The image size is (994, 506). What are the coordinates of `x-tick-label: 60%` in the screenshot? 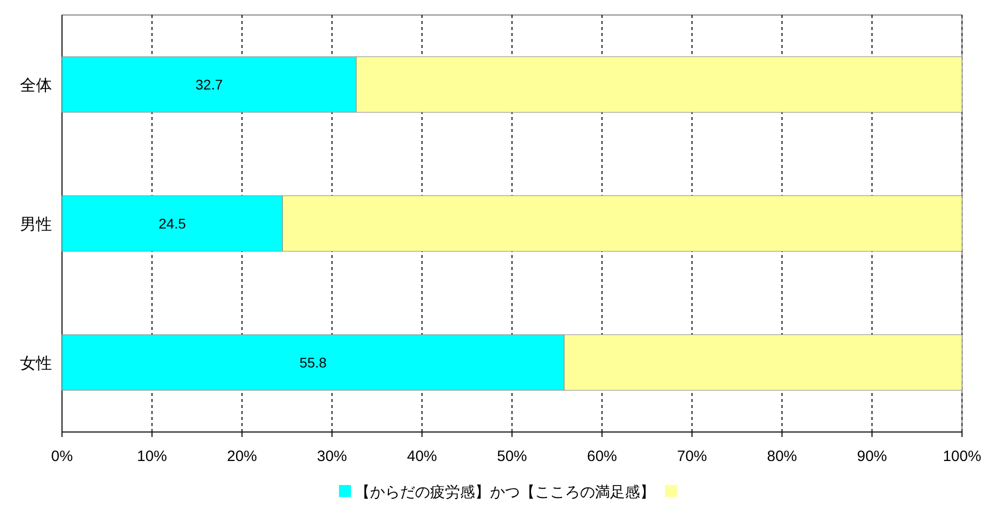 It's located at (602, 456).